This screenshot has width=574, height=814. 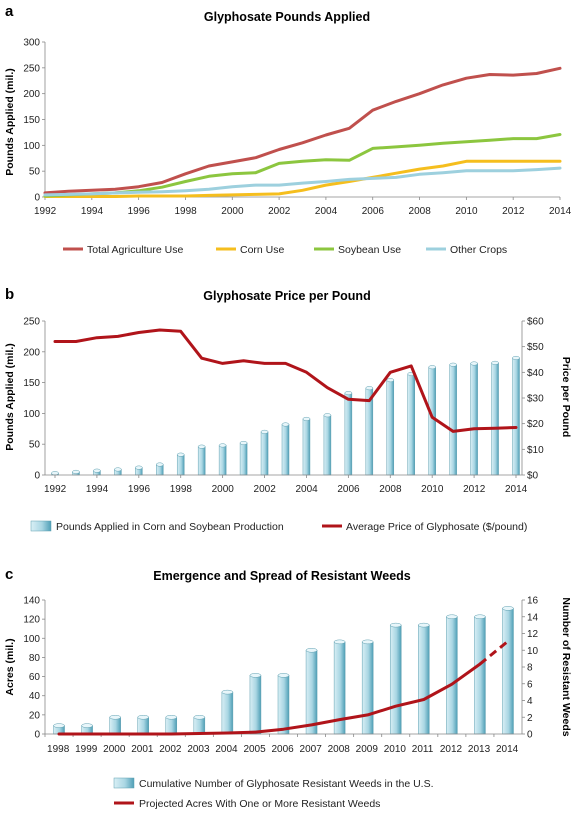 What do you see at coordinates (97, 489) in the screenshot?
I see `x-tick-label: 1994` at bounding box center [97, 489].